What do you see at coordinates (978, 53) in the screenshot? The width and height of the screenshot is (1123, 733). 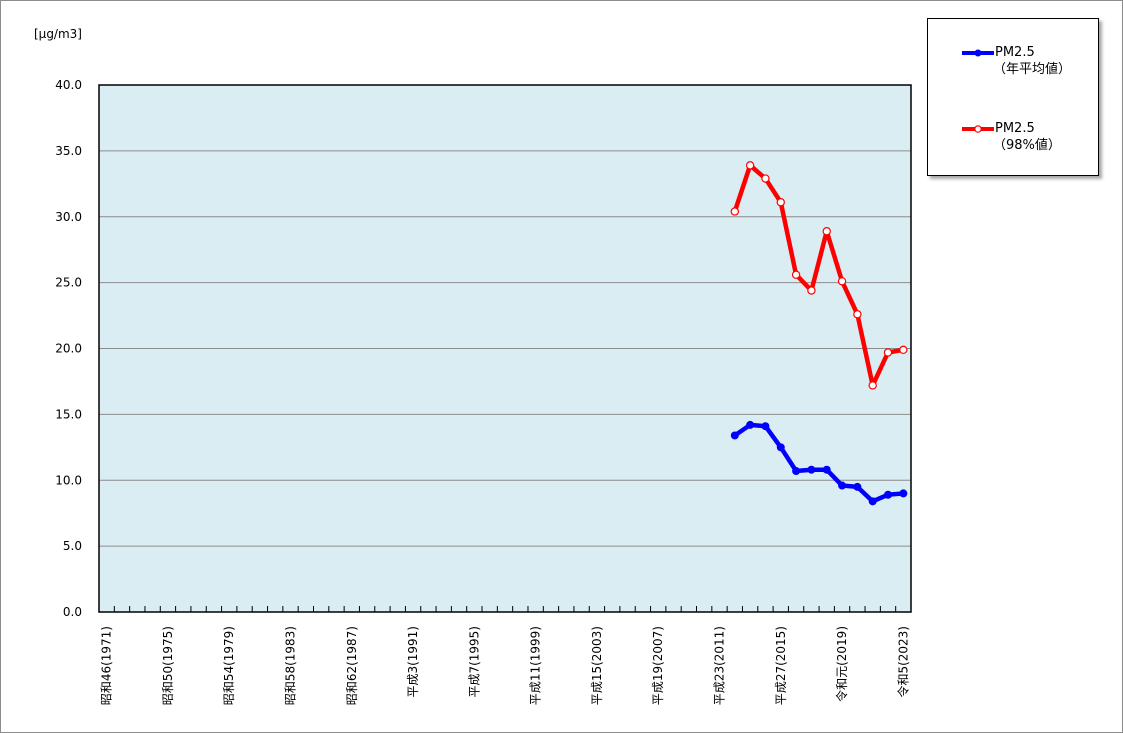 I see `legend-swatch-blue` at bounding box center [978, 53].